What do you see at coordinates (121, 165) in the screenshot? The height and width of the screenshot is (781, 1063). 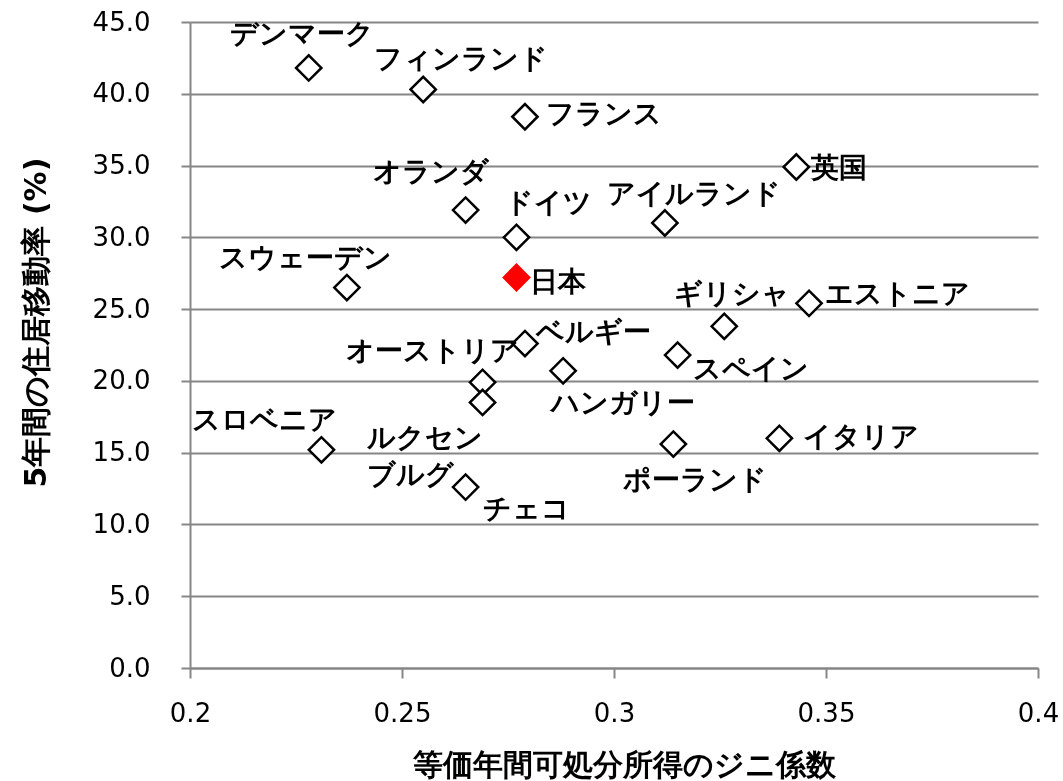 I see `y-tick-label: 35.0` at bounding box center [121, 165].